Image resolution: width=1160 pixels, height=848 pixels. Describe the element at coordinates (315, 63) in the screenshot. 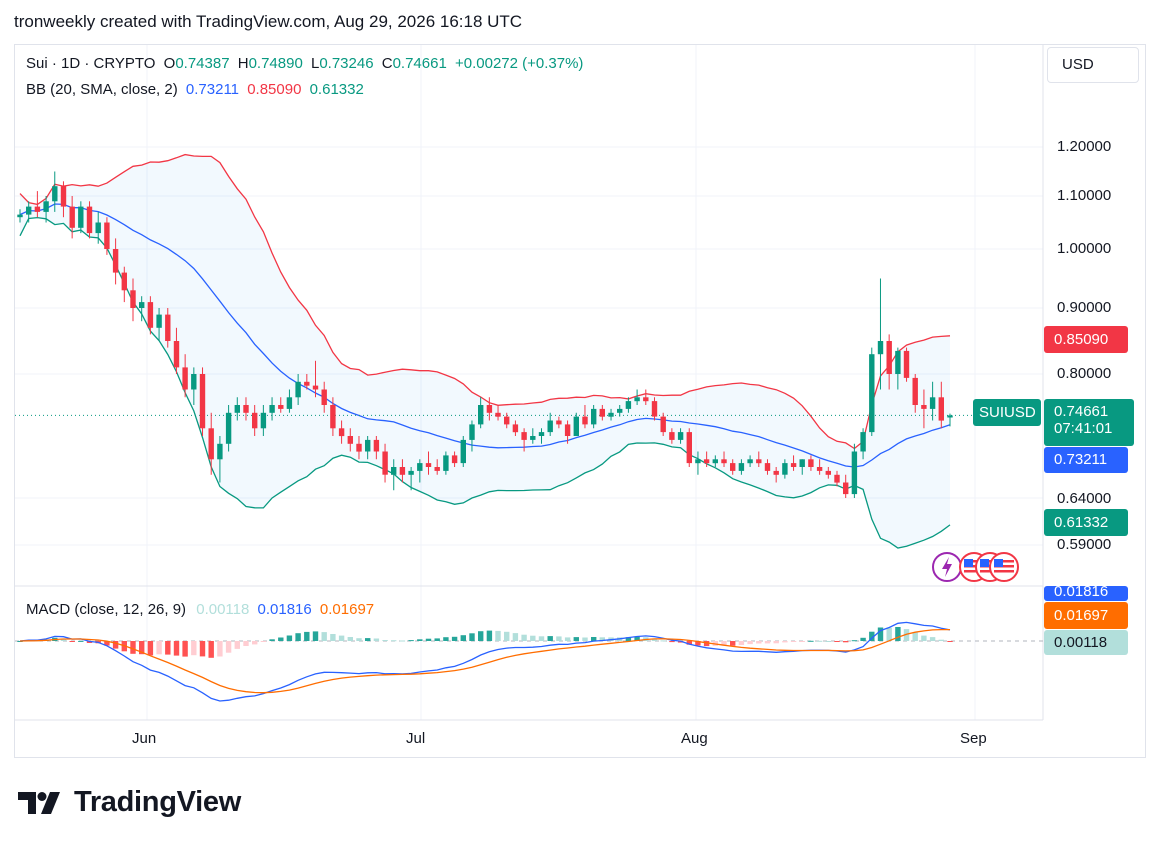

I see `low-label: L` at that location.